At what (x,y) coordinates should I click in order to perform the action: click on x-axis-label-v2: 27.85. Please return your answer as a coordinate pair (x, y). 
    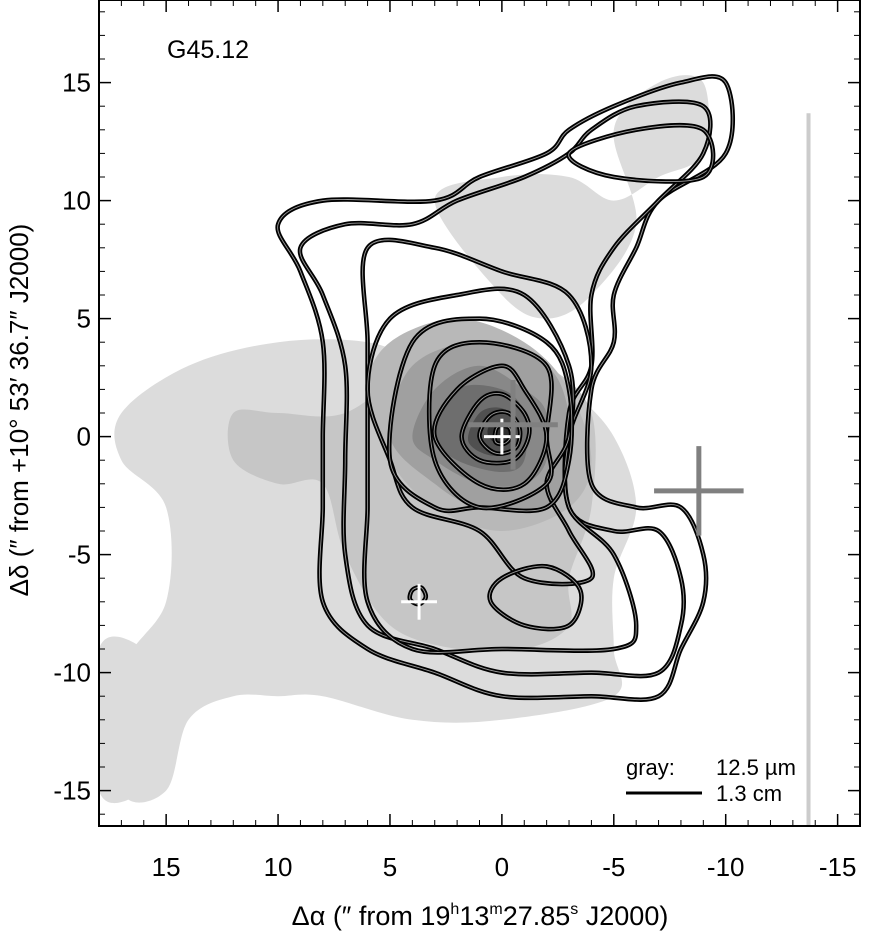
    Looking at the image, I should click on (537, 916).